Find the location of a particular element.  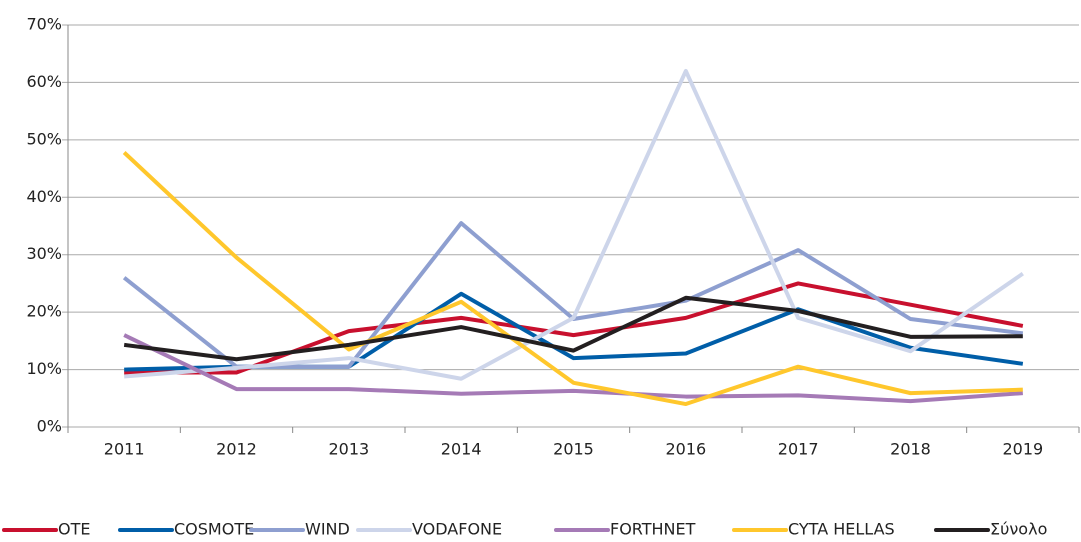

y-tick-label: 20% is located at coordinates (44, 311).